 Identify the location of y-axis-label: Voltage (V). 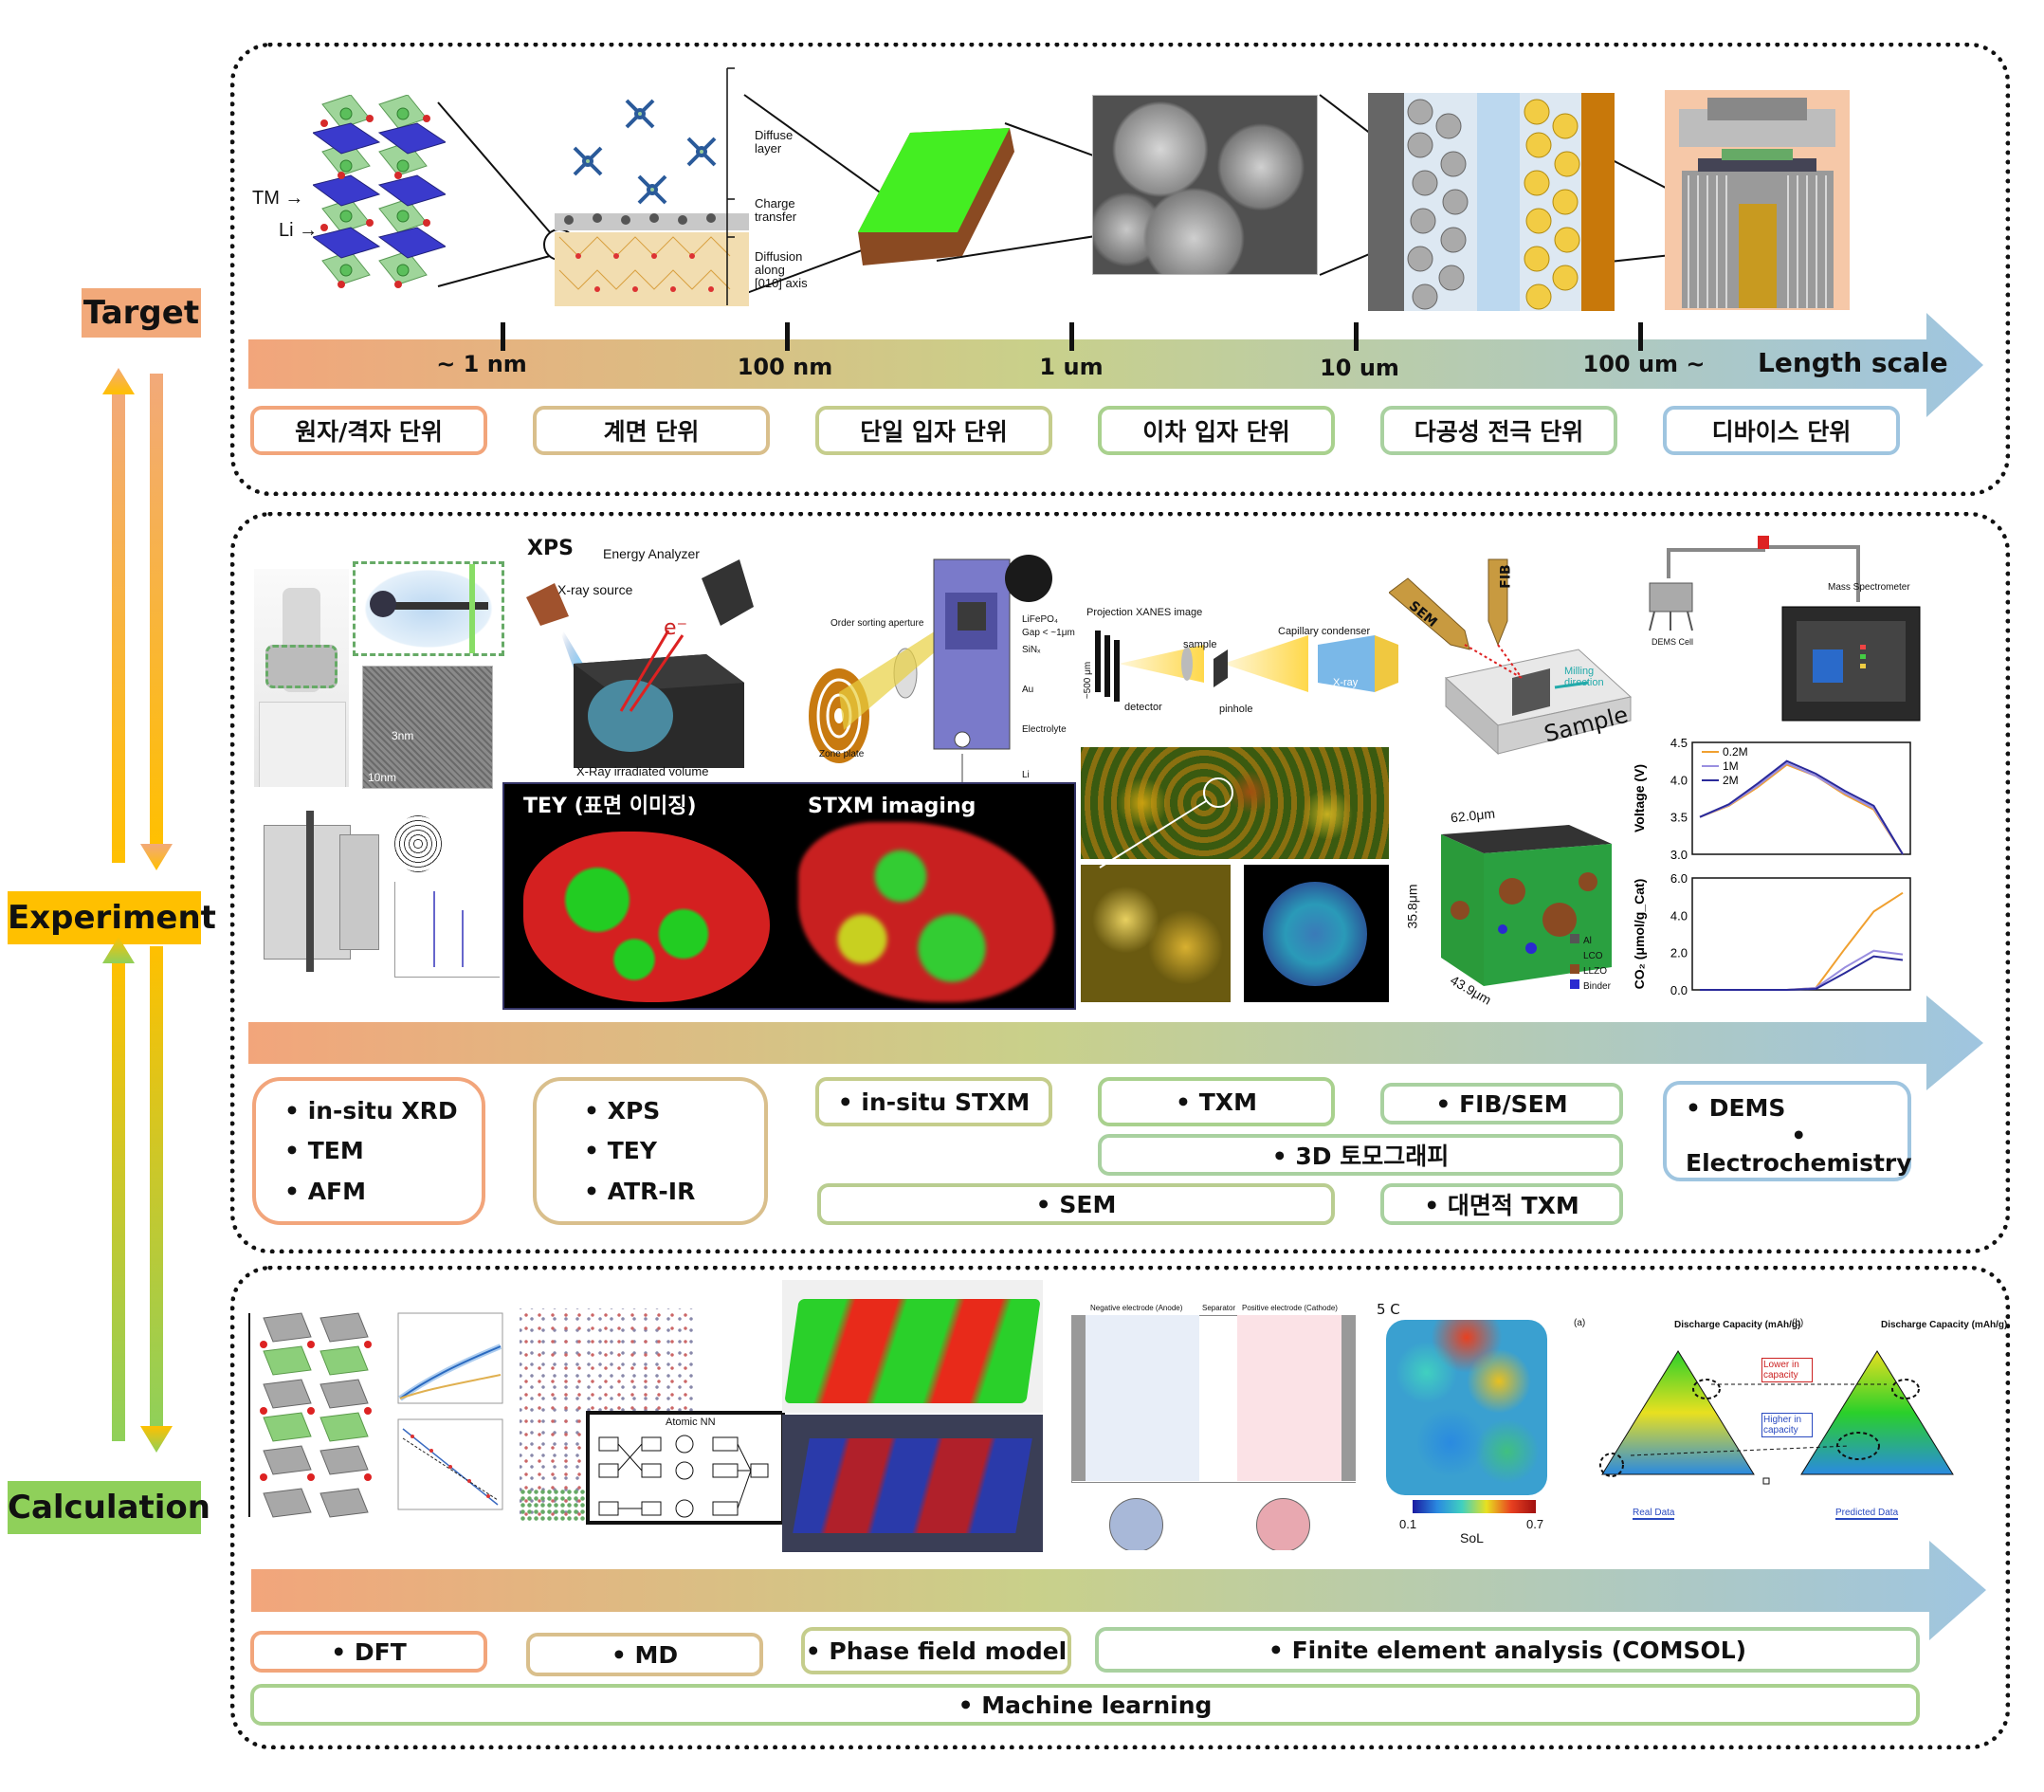
(1639, 798).